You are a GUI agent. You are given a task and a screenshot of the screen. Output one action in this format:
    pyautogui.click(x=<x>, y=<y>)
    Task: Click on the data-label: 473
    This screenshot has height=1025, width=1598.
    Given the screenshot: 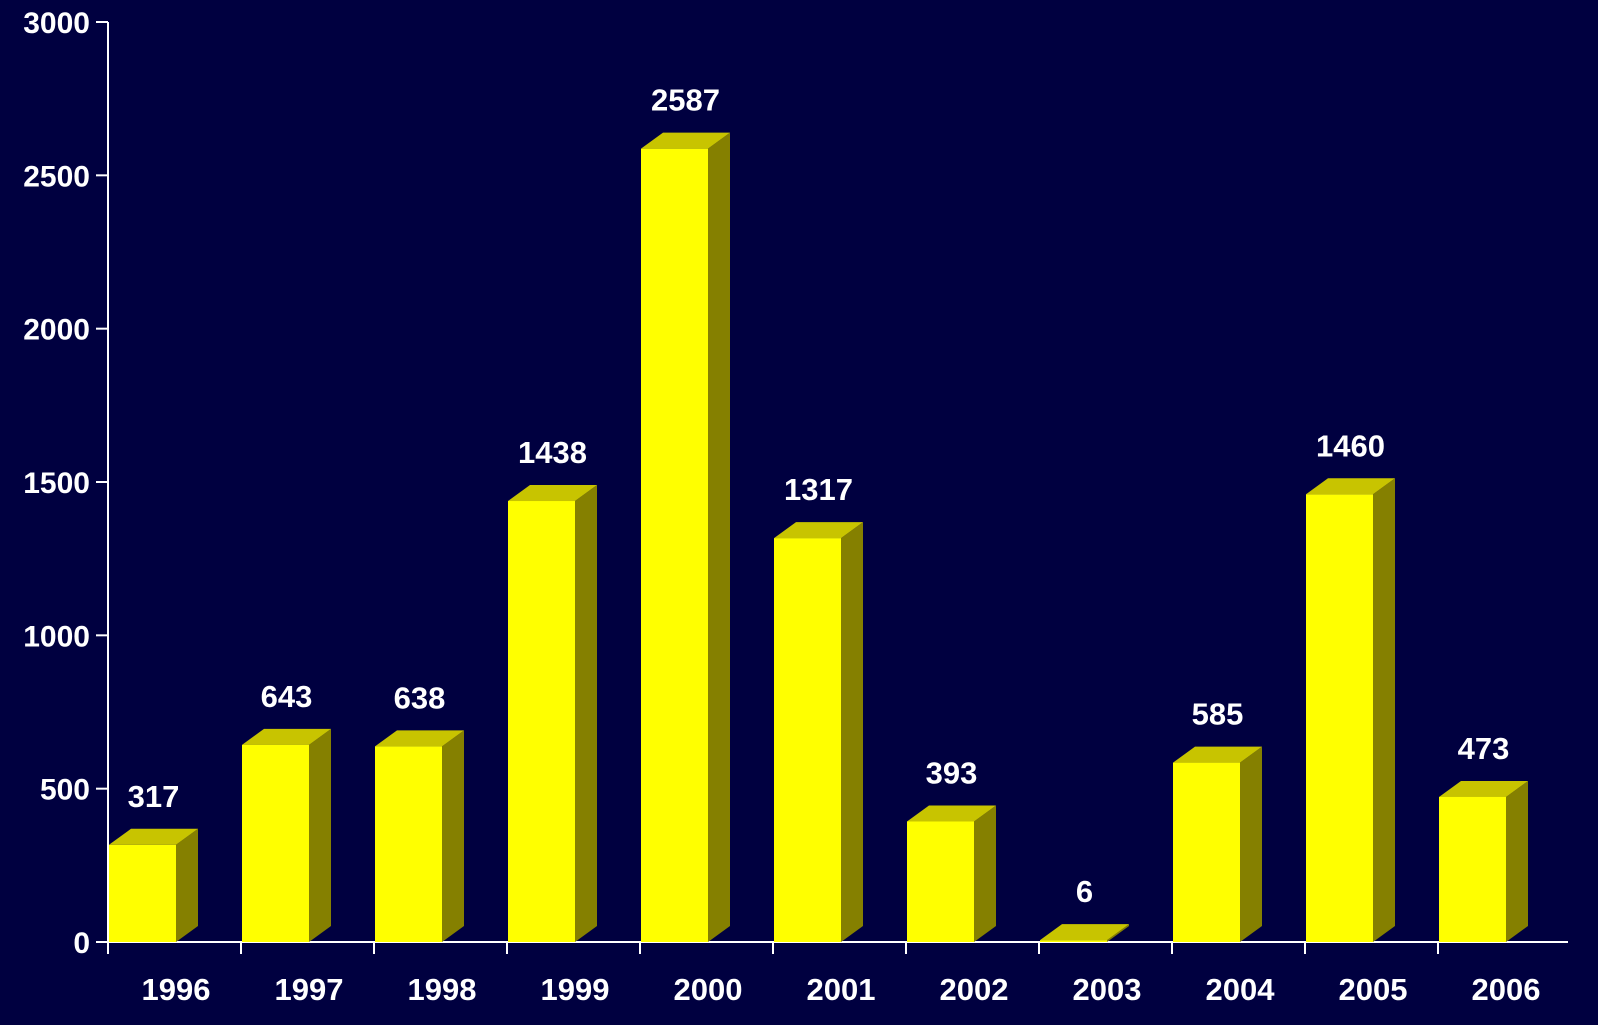 What is the action you would take?
    pyautogui.click(x=1484, y=748)
    